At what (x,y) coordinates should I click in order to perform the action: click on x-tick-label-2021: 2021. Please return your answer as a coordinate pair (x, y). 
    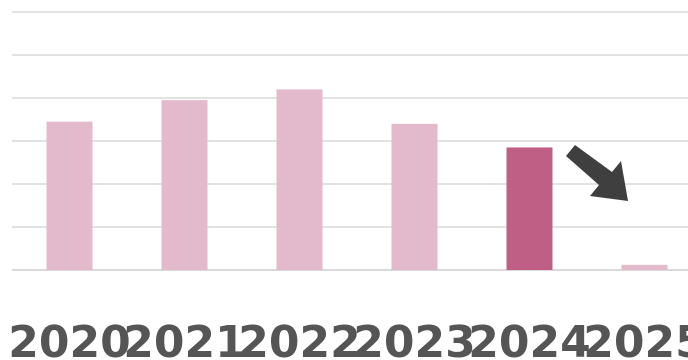
    Looking at the image, I should click on (184, 338).